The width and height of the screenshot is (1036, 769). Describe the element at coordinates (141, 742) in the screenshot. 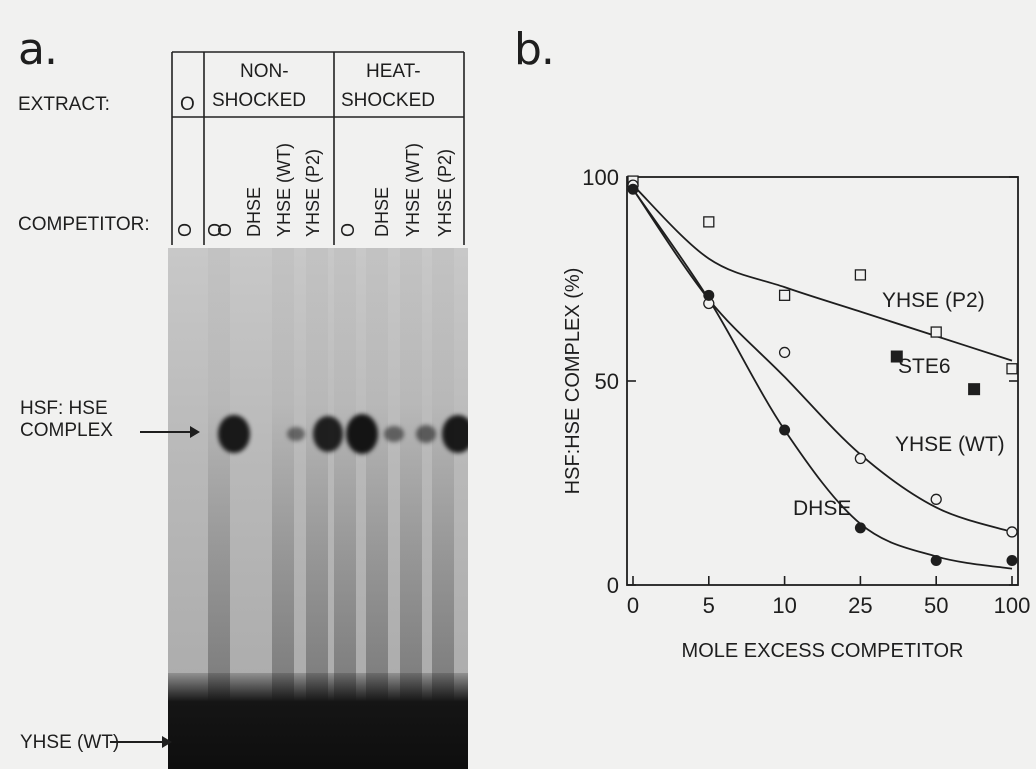

I see `free-probe-arrow-icon` at that location.